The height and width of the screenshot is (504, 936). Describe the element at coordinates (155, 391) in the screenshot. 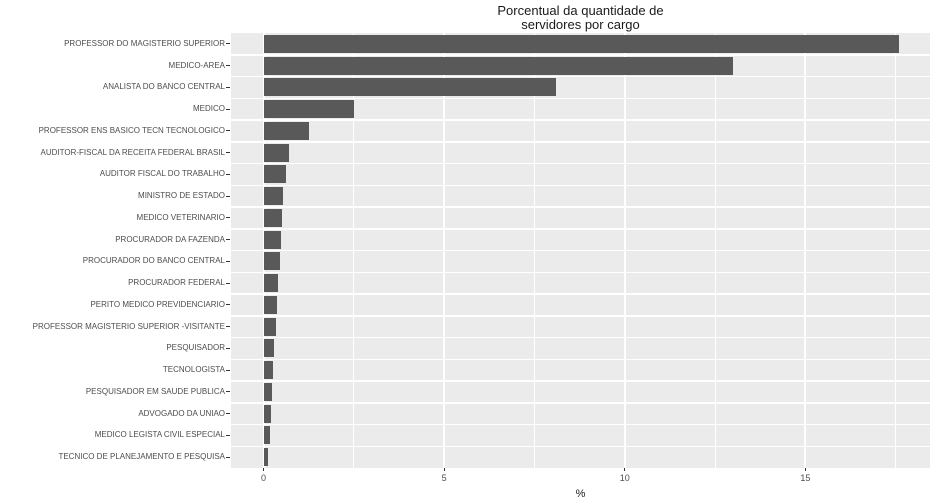

I see `y-axis-label: PESQUISADOR EM SAUDE PUBLICA` at that location.